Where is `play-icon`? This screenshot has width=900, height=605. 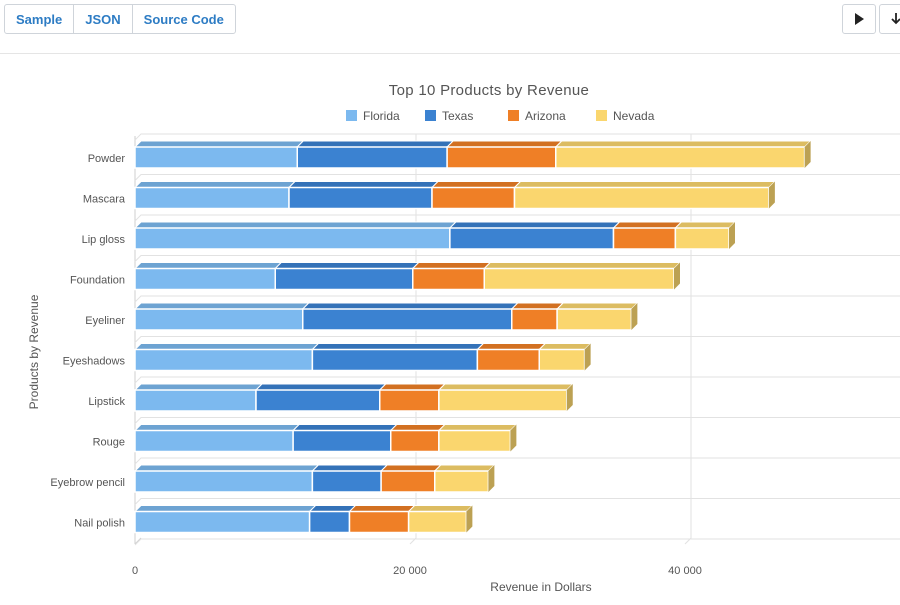 play-icon is located at coordinates (859, 19).